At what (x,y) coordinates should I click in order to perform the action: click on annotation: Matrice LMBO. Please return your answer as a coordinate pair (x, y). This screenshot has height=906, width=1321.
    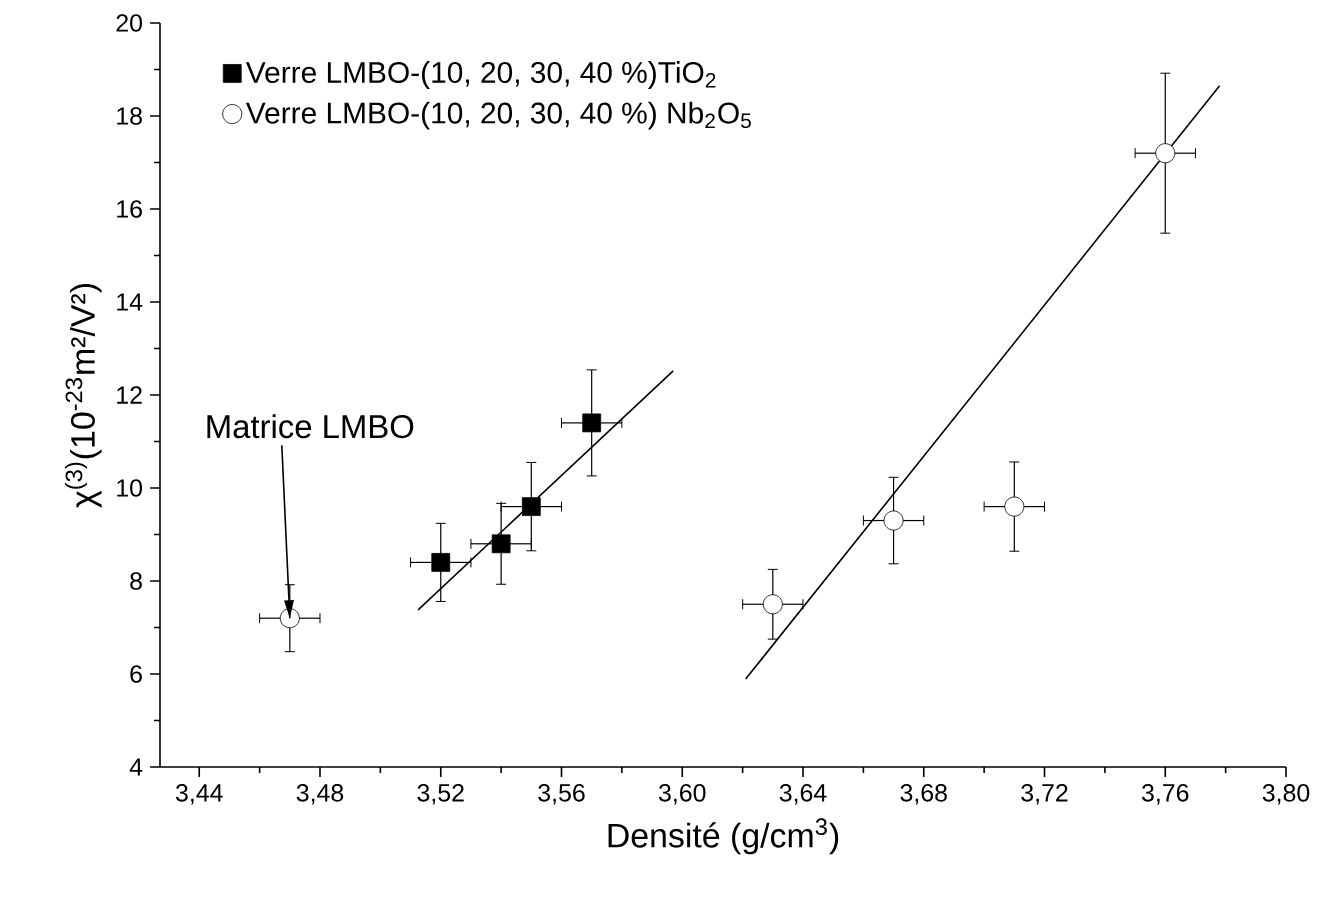
    Looking at the image, I should click on (310, 426).